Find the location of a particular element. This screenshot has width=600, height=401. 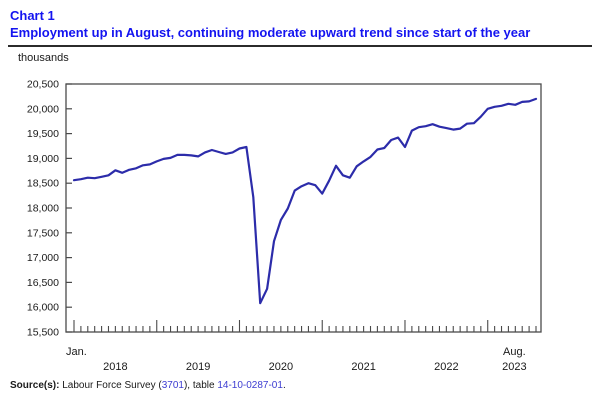

y-tick-label: 16,500 is located at coordinates (43, 283).